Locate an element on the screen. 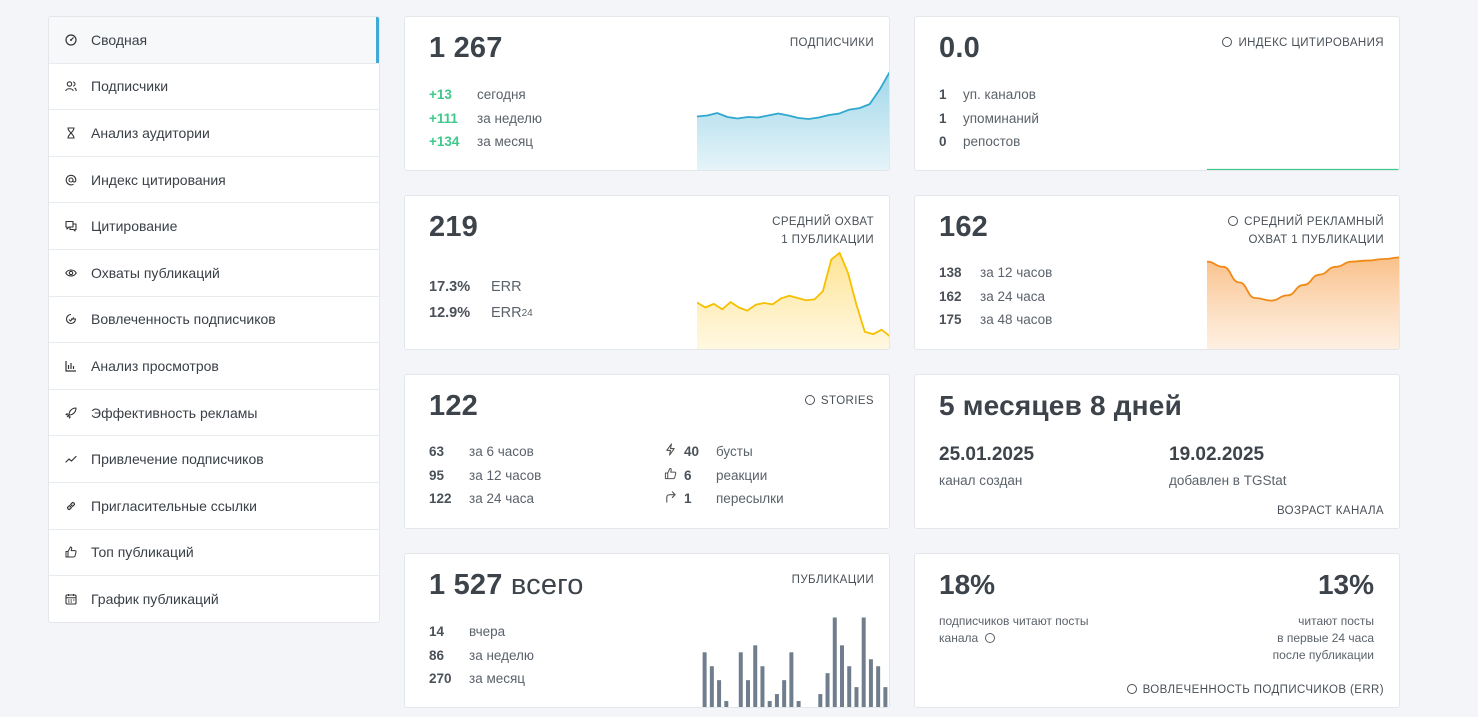 This screenshot has height=717, width=1478. citation-chart is located at coordinates (1303, 169).